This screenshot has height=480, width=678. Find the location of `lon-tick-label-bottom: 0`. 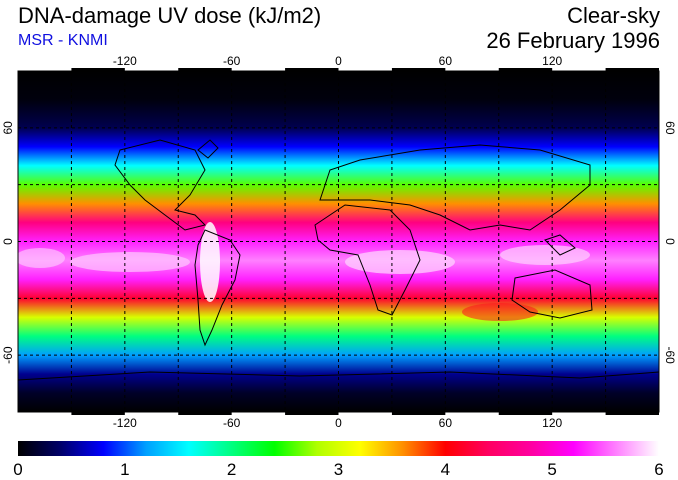

lon-tick-label-bottom: 0 is located at coordinates (338, 423).